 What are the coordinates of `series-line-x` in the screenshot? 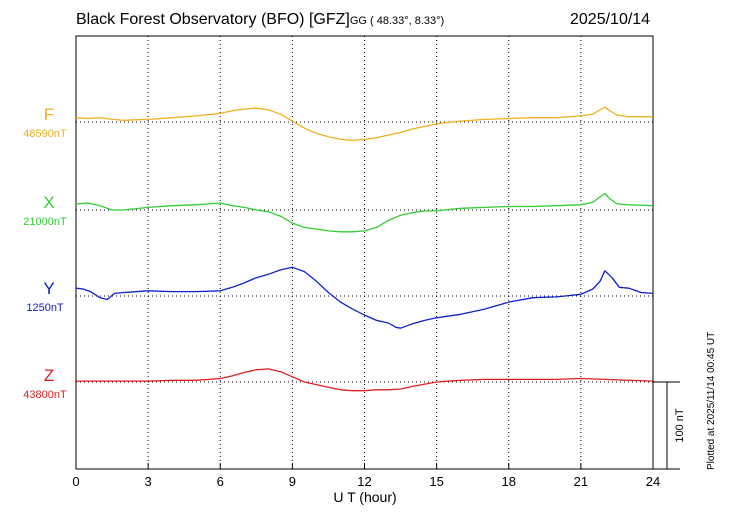 It's located at (364, 212).